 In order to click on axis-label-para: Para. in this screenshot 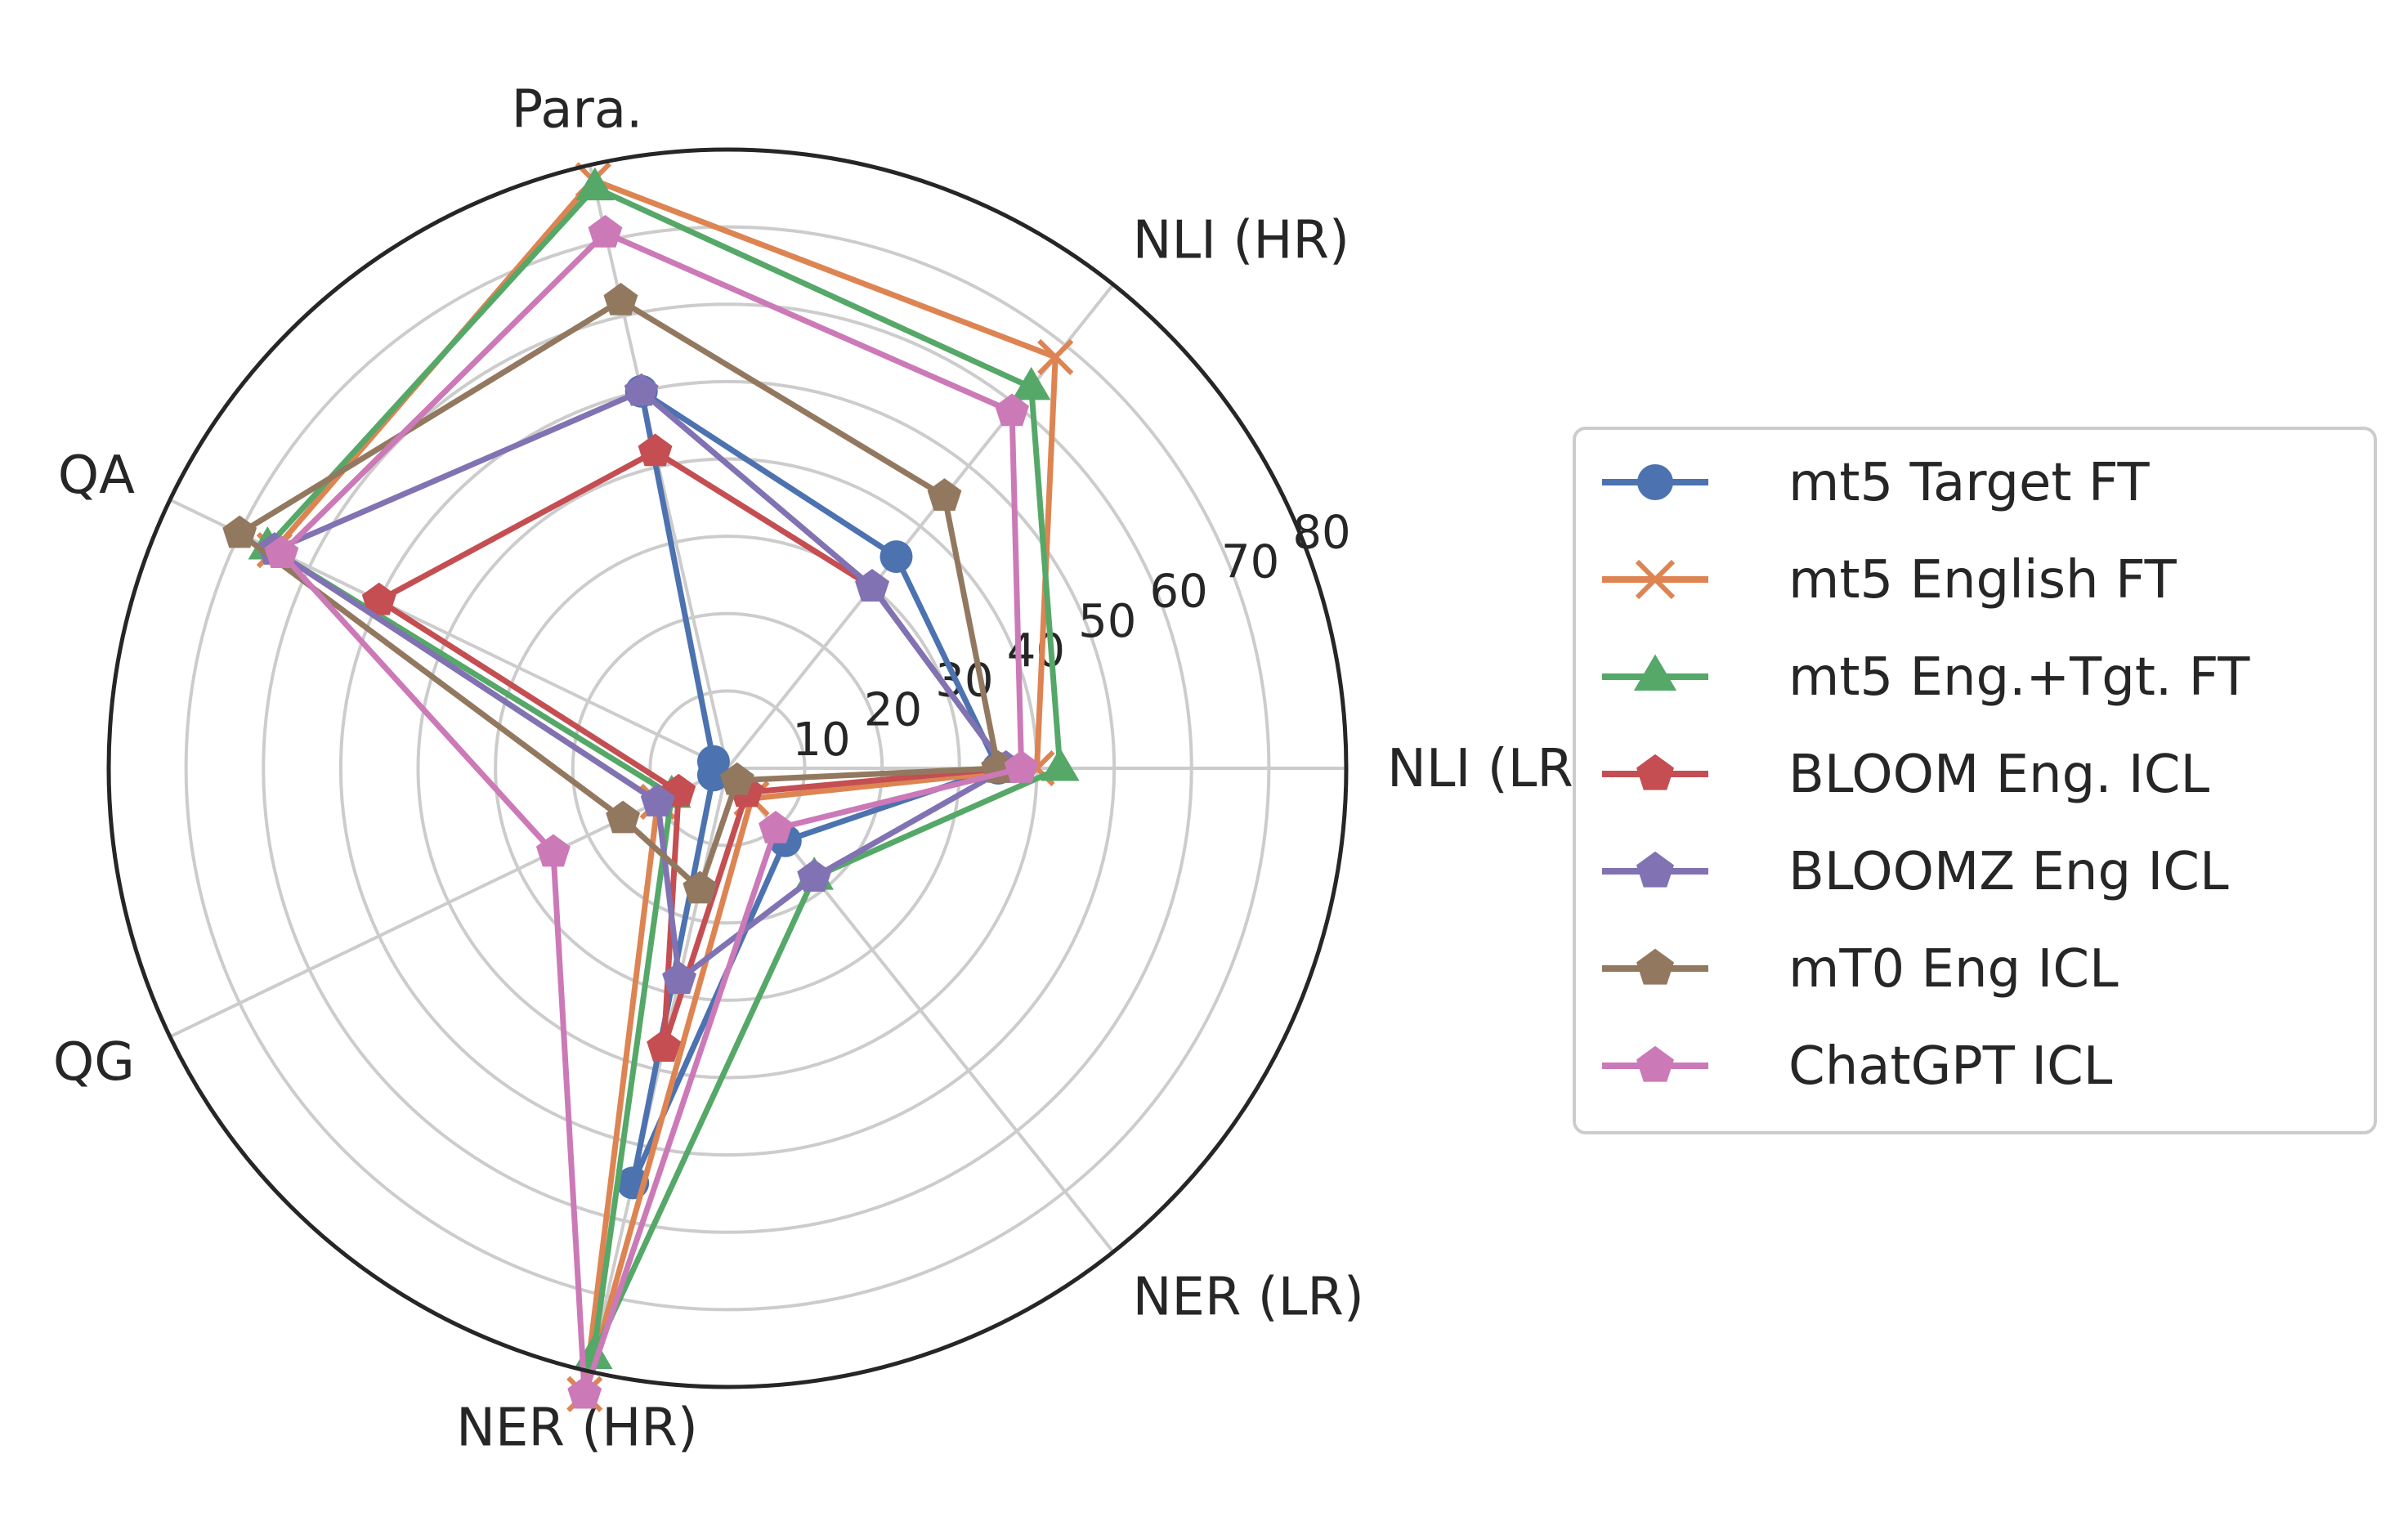, I will do `click(578, 111)`.